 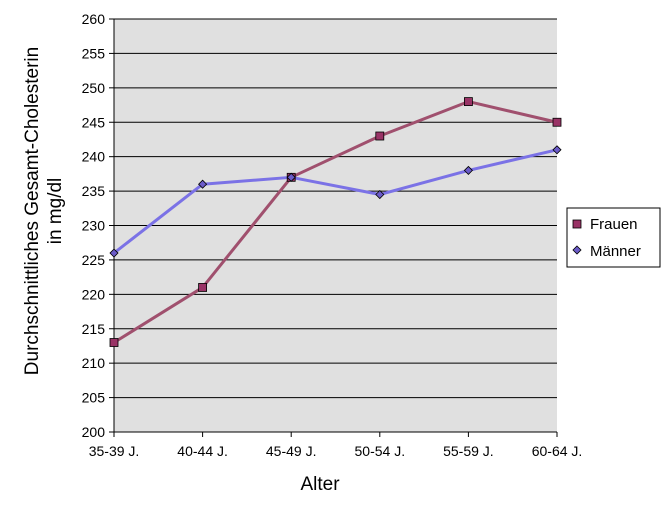 I want to click on y-tick-label: 215, so click(x=94, y=329).